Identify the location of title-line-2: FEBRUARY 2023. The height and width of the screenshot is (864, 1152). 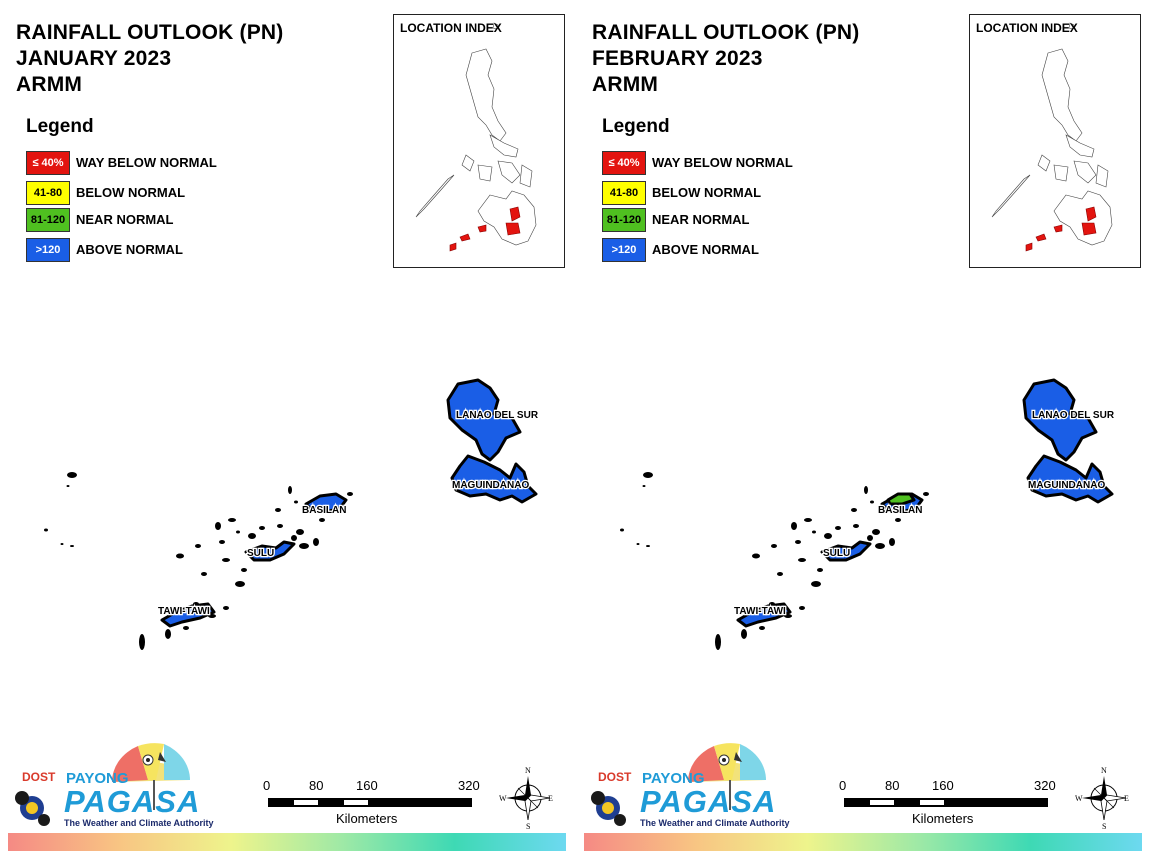
(677, 58).